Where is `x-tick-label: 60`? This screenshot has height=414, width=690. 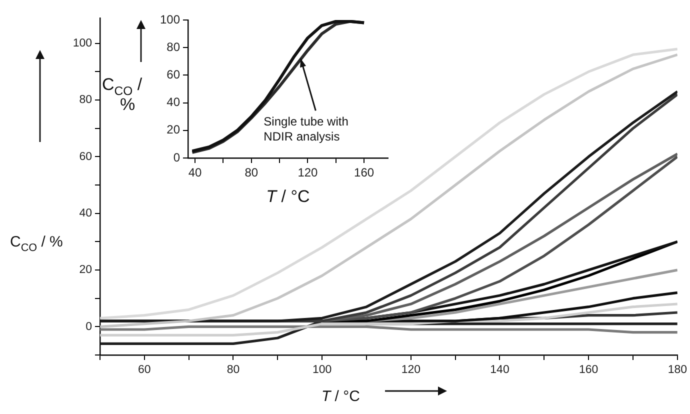 x-tick-label: 60 is located at coordinates (144, 370).